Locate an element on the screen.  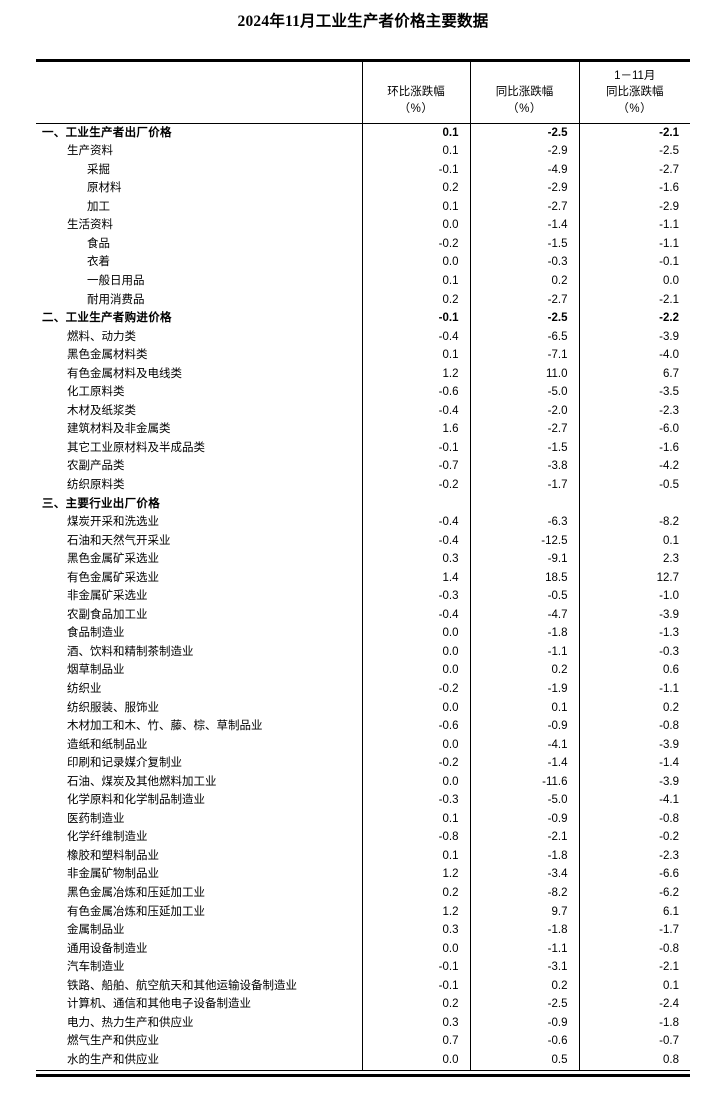
cell-yoy: -1.7 is located at coordinates (525, 485).